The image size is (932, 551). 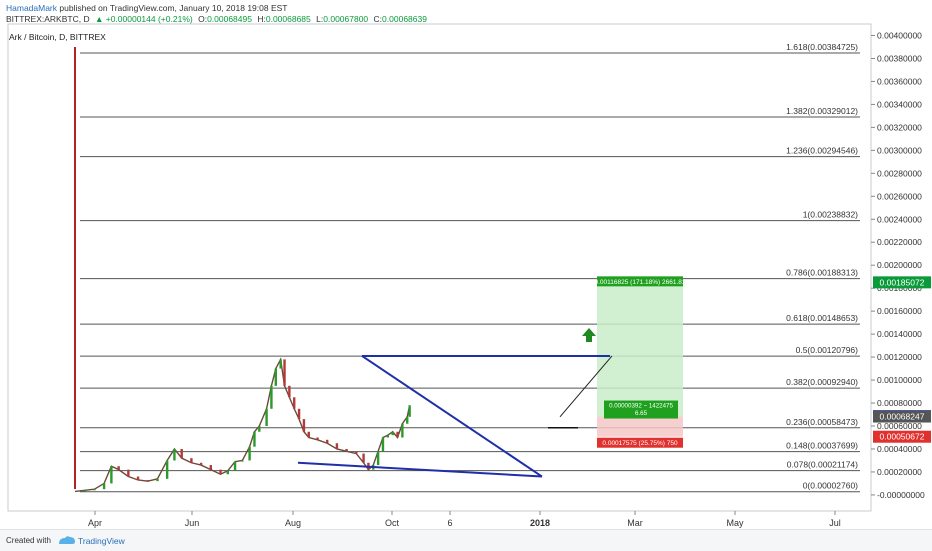 What do you see at coordinates (320, 19) in the screenshot?
I see `low-label: L:` at bounding box center [320, 19].